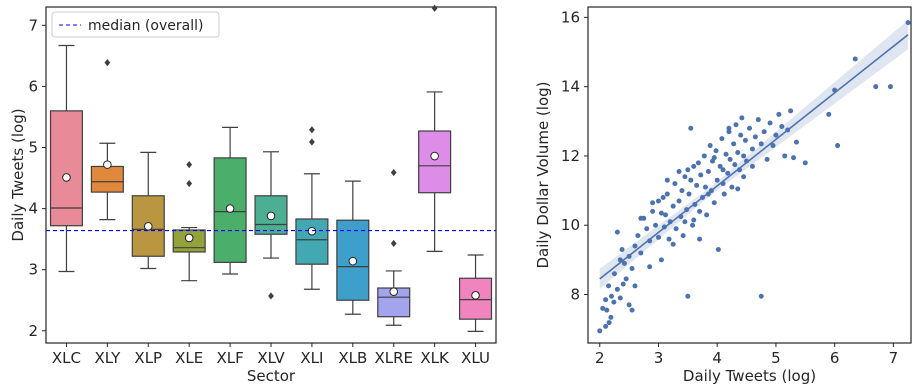  I want to click on legend-label: median (overall), so click(145, 26).